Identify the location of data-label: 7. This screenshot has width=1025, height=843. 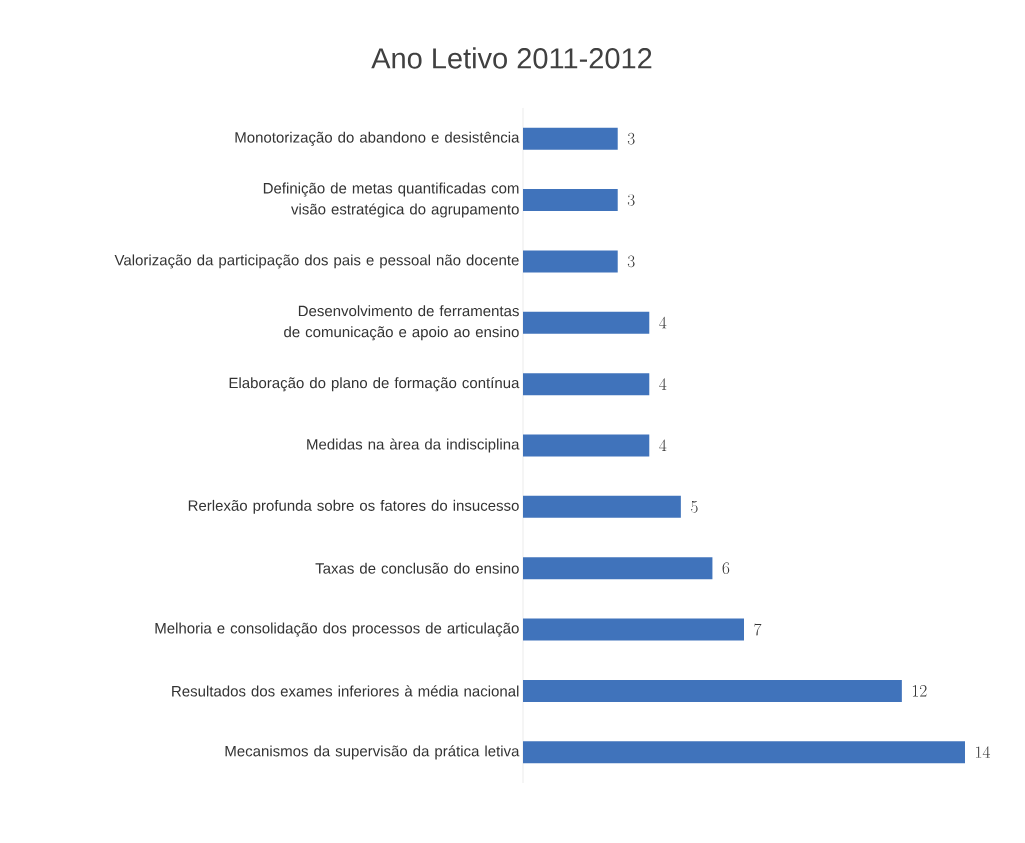
(758, 629).